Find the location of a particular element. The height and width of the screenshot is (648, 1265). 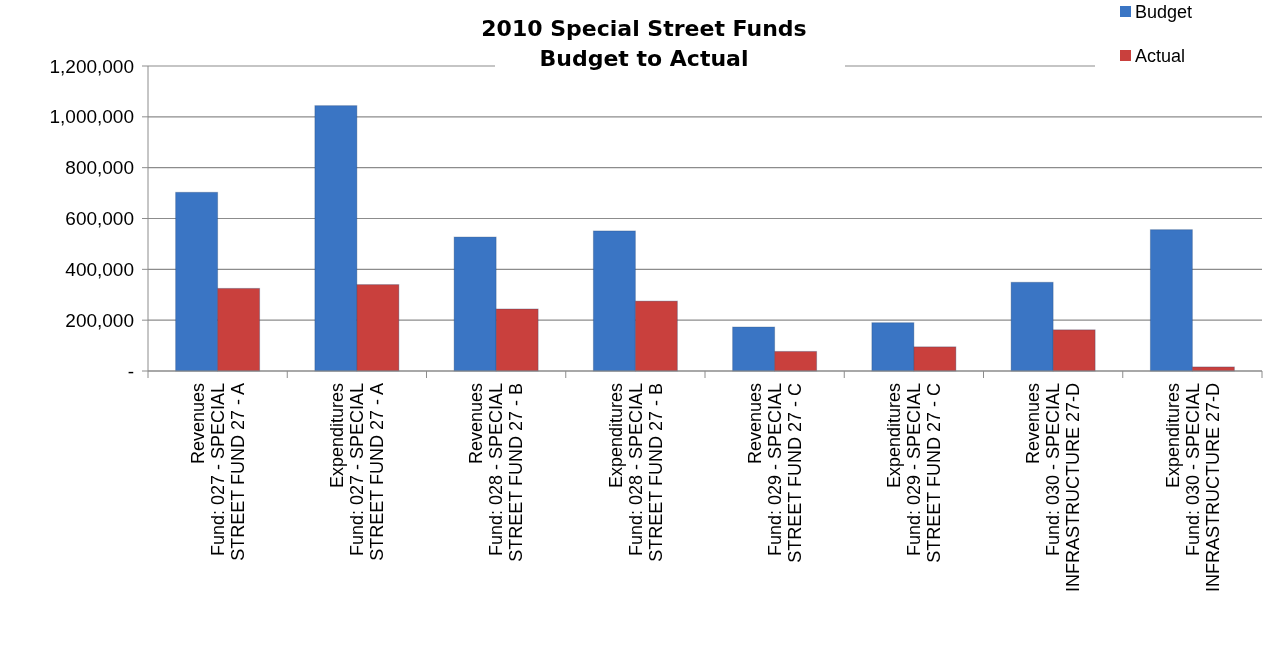

y-tick-label: 200,000 is located at coordinates (99, 320).